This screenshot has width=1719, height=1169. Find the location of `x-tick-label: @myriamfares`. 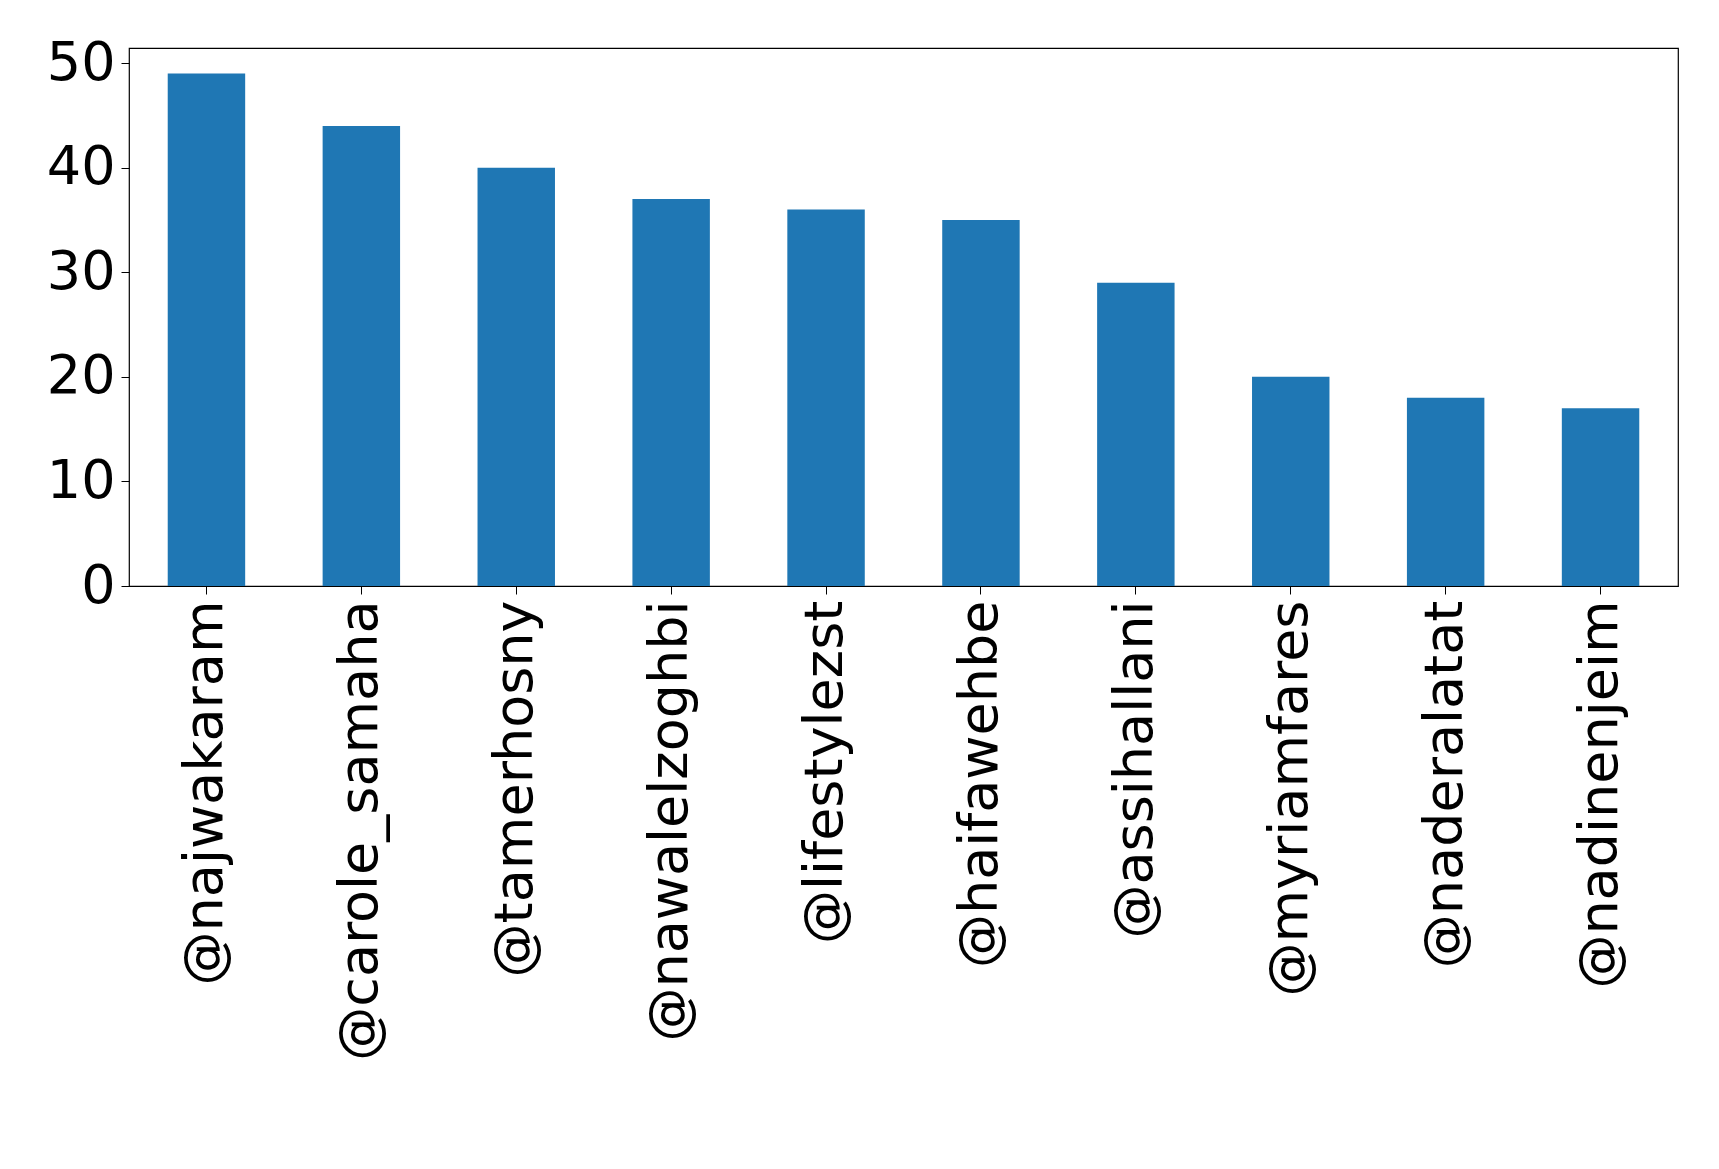

x-tick-label: @myriamfares is located at coordinates (1288, 798).